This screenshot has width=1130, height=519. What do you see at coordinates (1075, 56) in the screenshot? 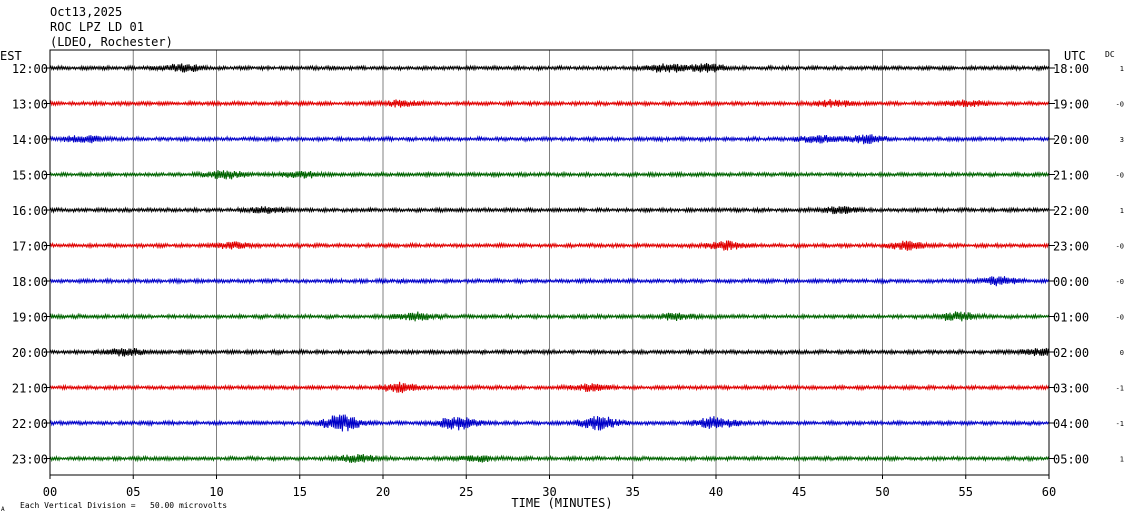
I see `right-axis-title: UTC` at bounding box center [1075, 56].